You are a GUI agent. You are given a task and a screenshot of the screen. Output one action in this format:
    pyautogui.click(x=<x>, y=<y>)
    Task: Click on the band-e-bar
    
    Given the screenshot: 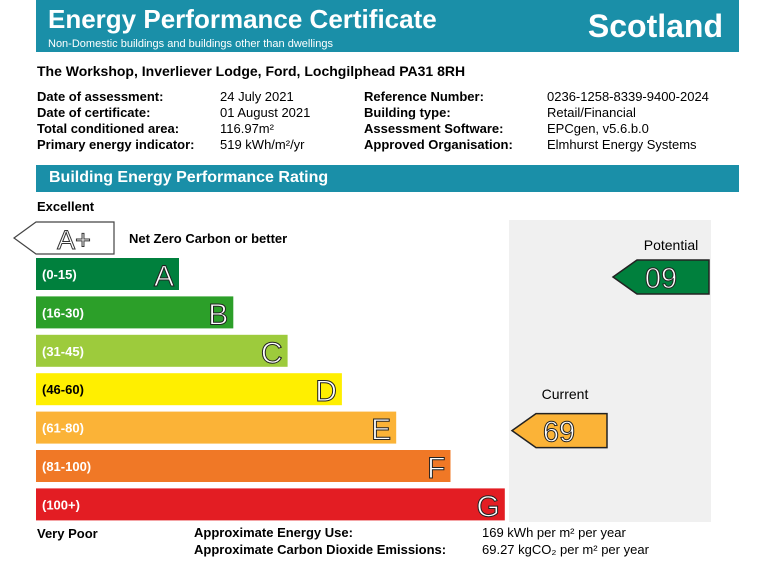 What is the action you would take?
    pyautogui.click(x=216, y=427)
    